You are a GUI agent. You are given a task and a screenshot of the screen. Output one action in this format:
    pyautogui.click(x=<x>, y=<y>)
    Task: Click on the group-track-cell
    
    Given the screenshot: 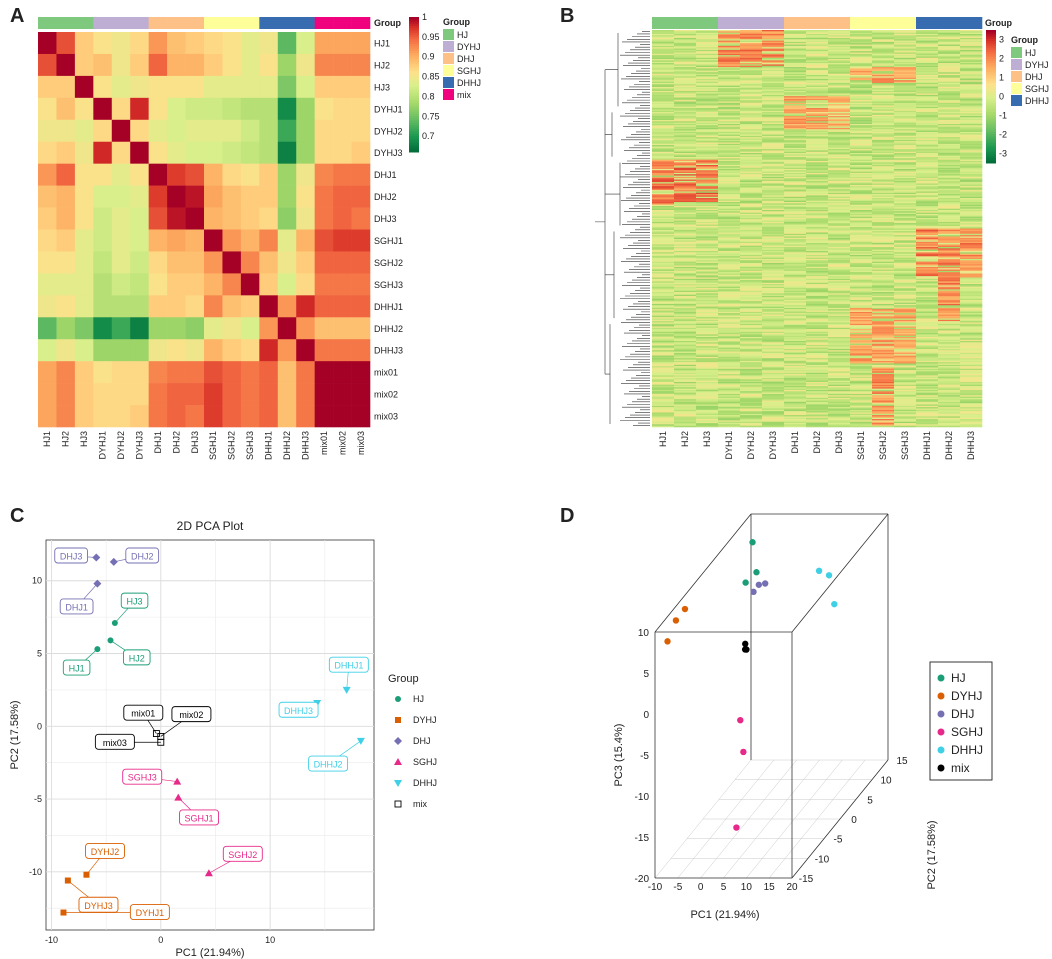 What is the action you would take?
    pyautogui.click(x=66, y=23)
    